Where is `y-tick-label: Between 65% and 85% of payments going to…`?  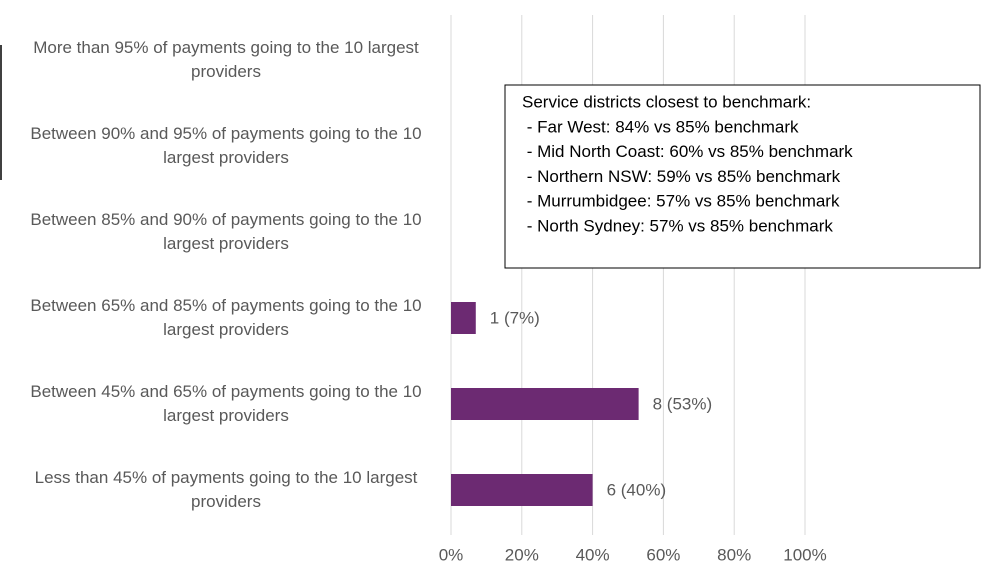 y-tick-label: Between 65% and 85% of payments going to… is located at coordinates (226, 317).